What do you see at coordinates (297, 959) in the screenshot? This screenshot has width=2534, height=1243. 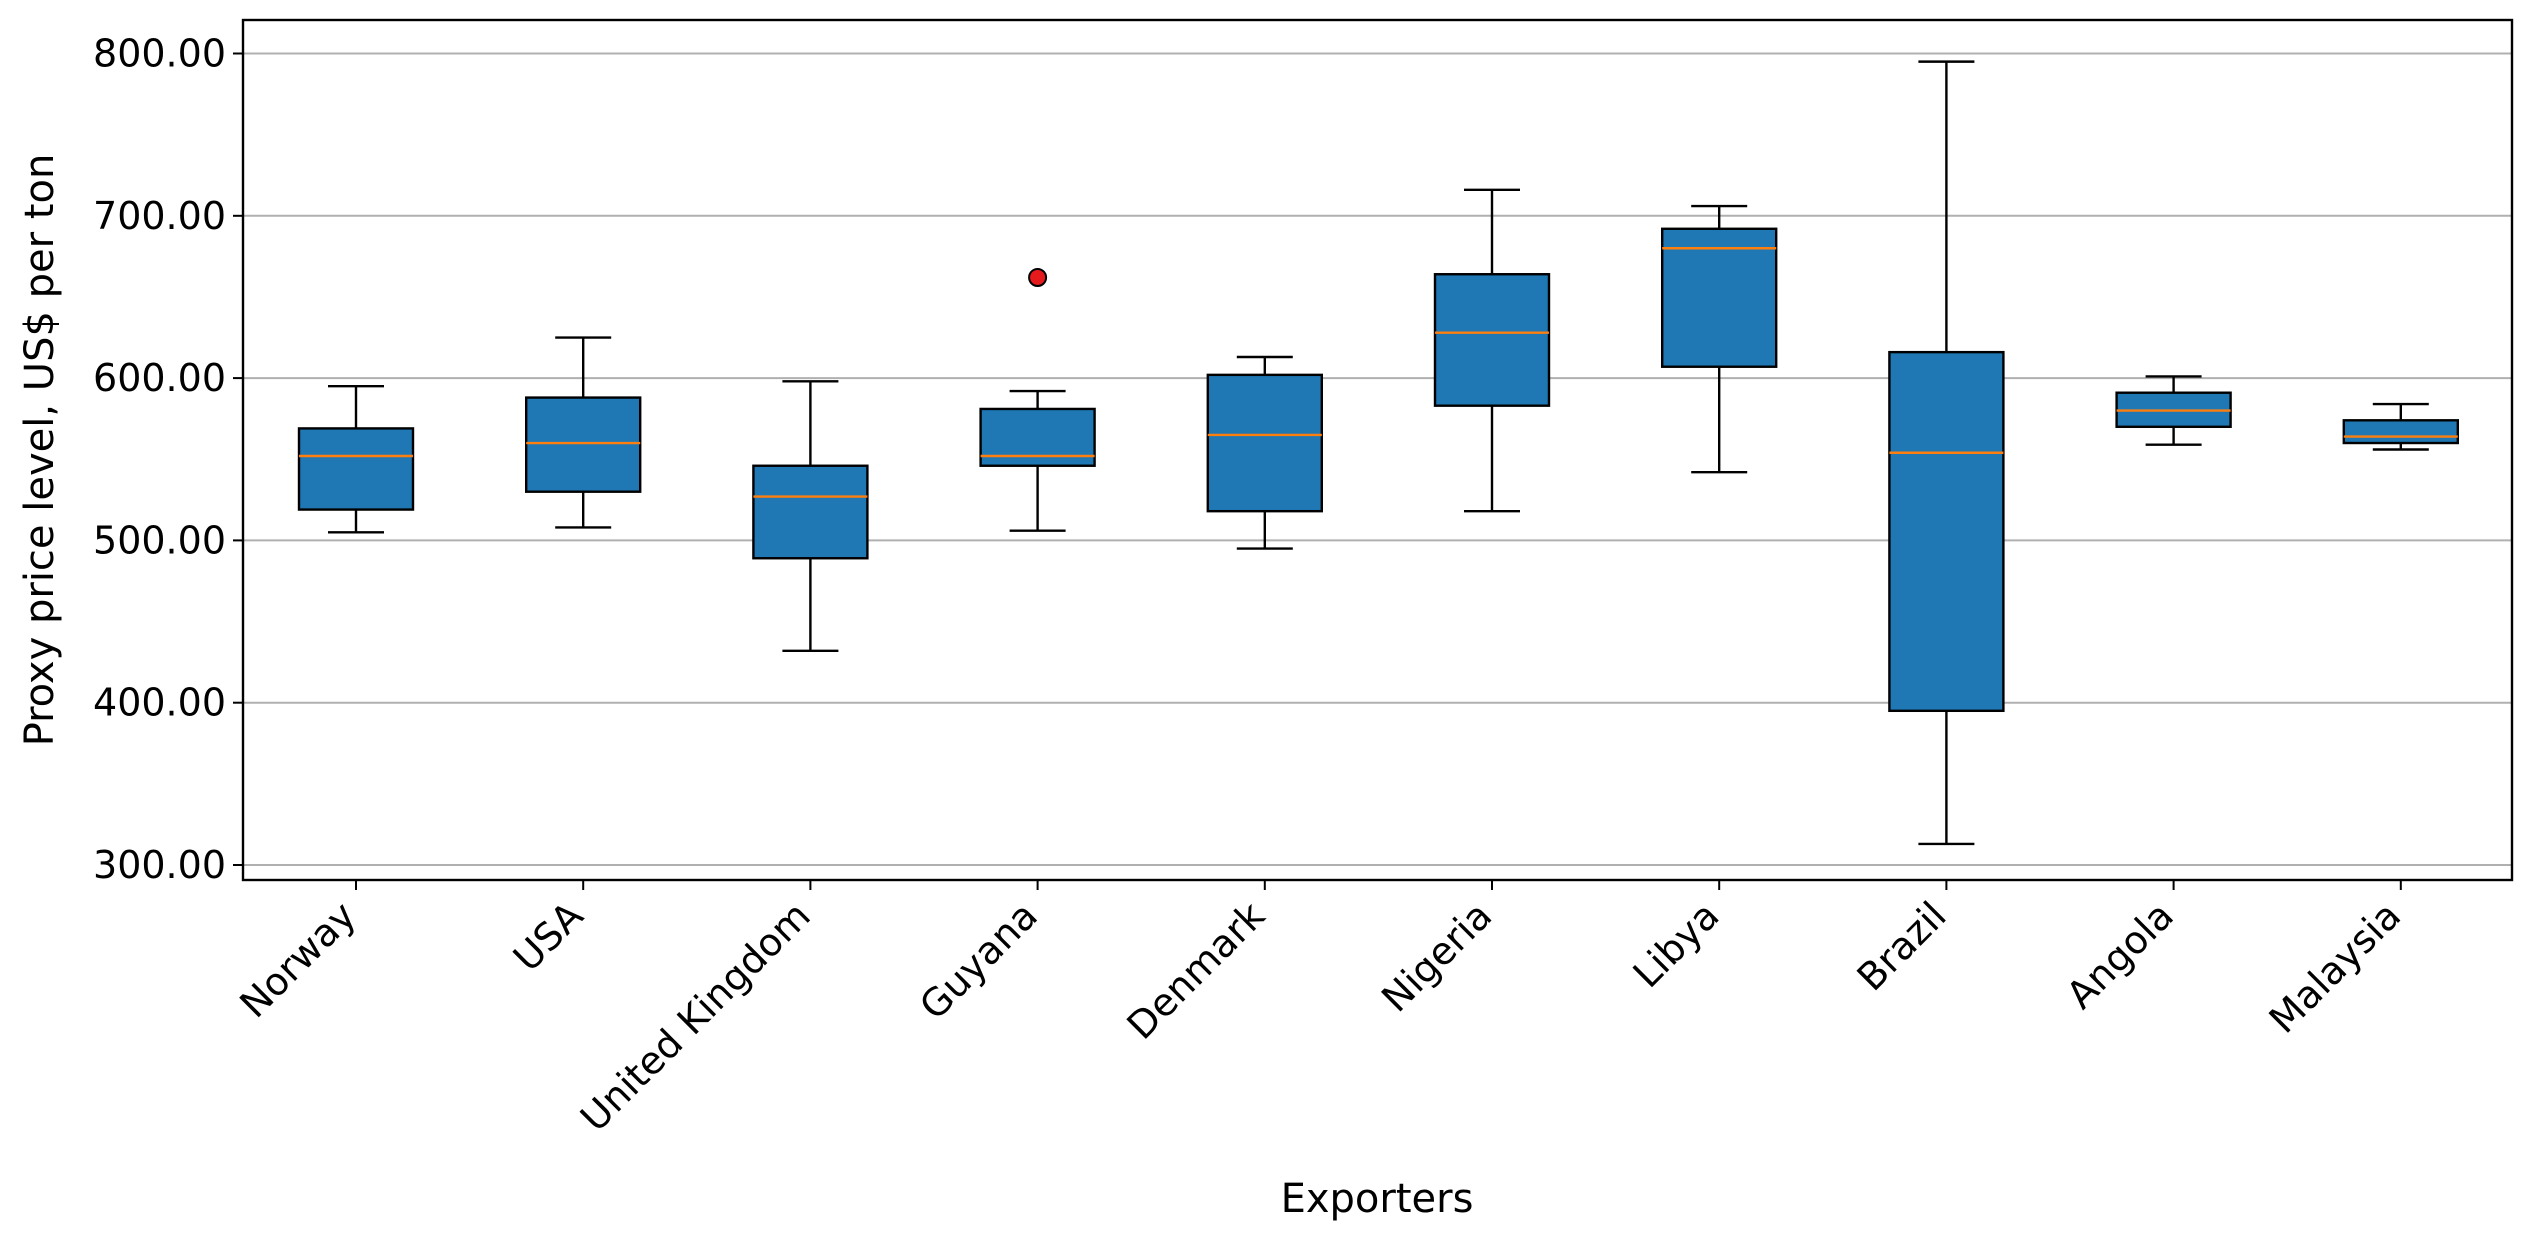 I see `x-tick-label: Norway` at bounding box center [297, 959].